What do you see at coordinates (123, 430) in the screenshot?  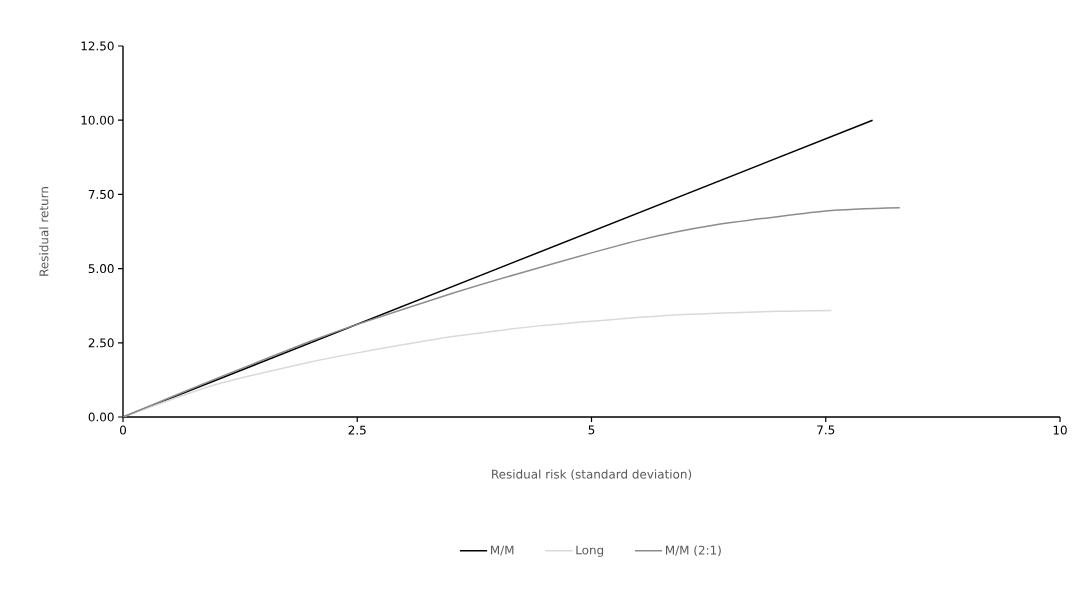 I see `x-tick-label: 0` at bounding box center [123, 430].